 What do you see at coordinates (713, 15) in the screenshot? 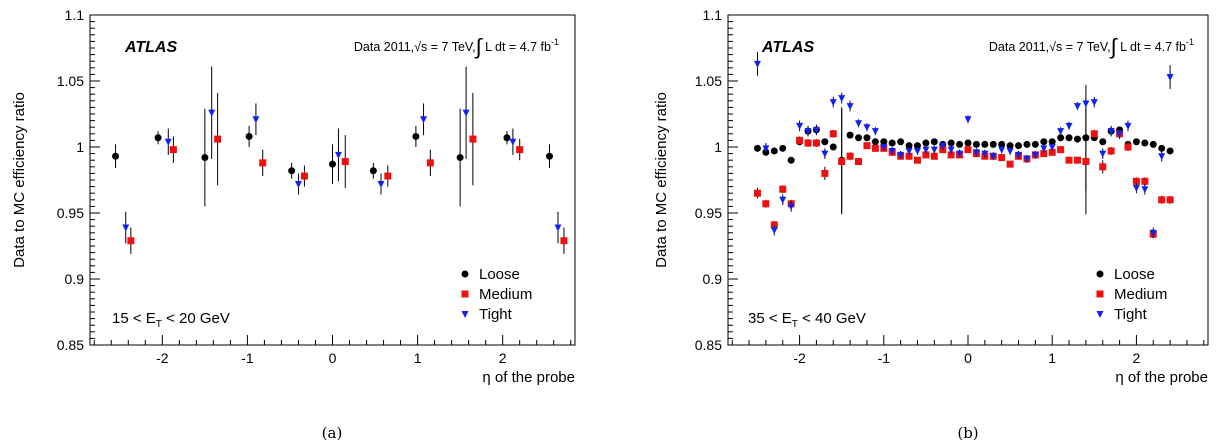
I see `y-tick-label: 1.1` at bounding box center [713, 15].